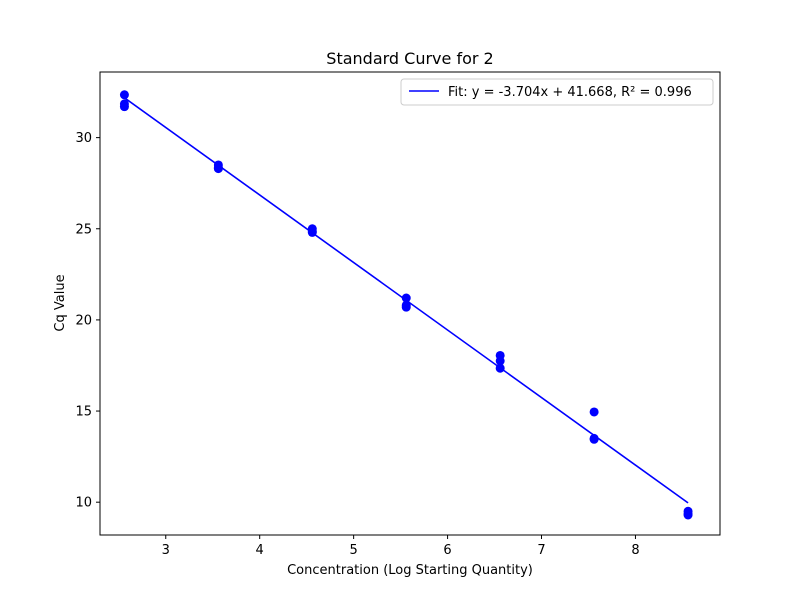 This screenshot has width=800, height=600. What do you see at coordinates (83, 320) in the screenshot?
I see `y-tick-label: 20` at bounding box center [83, 320].